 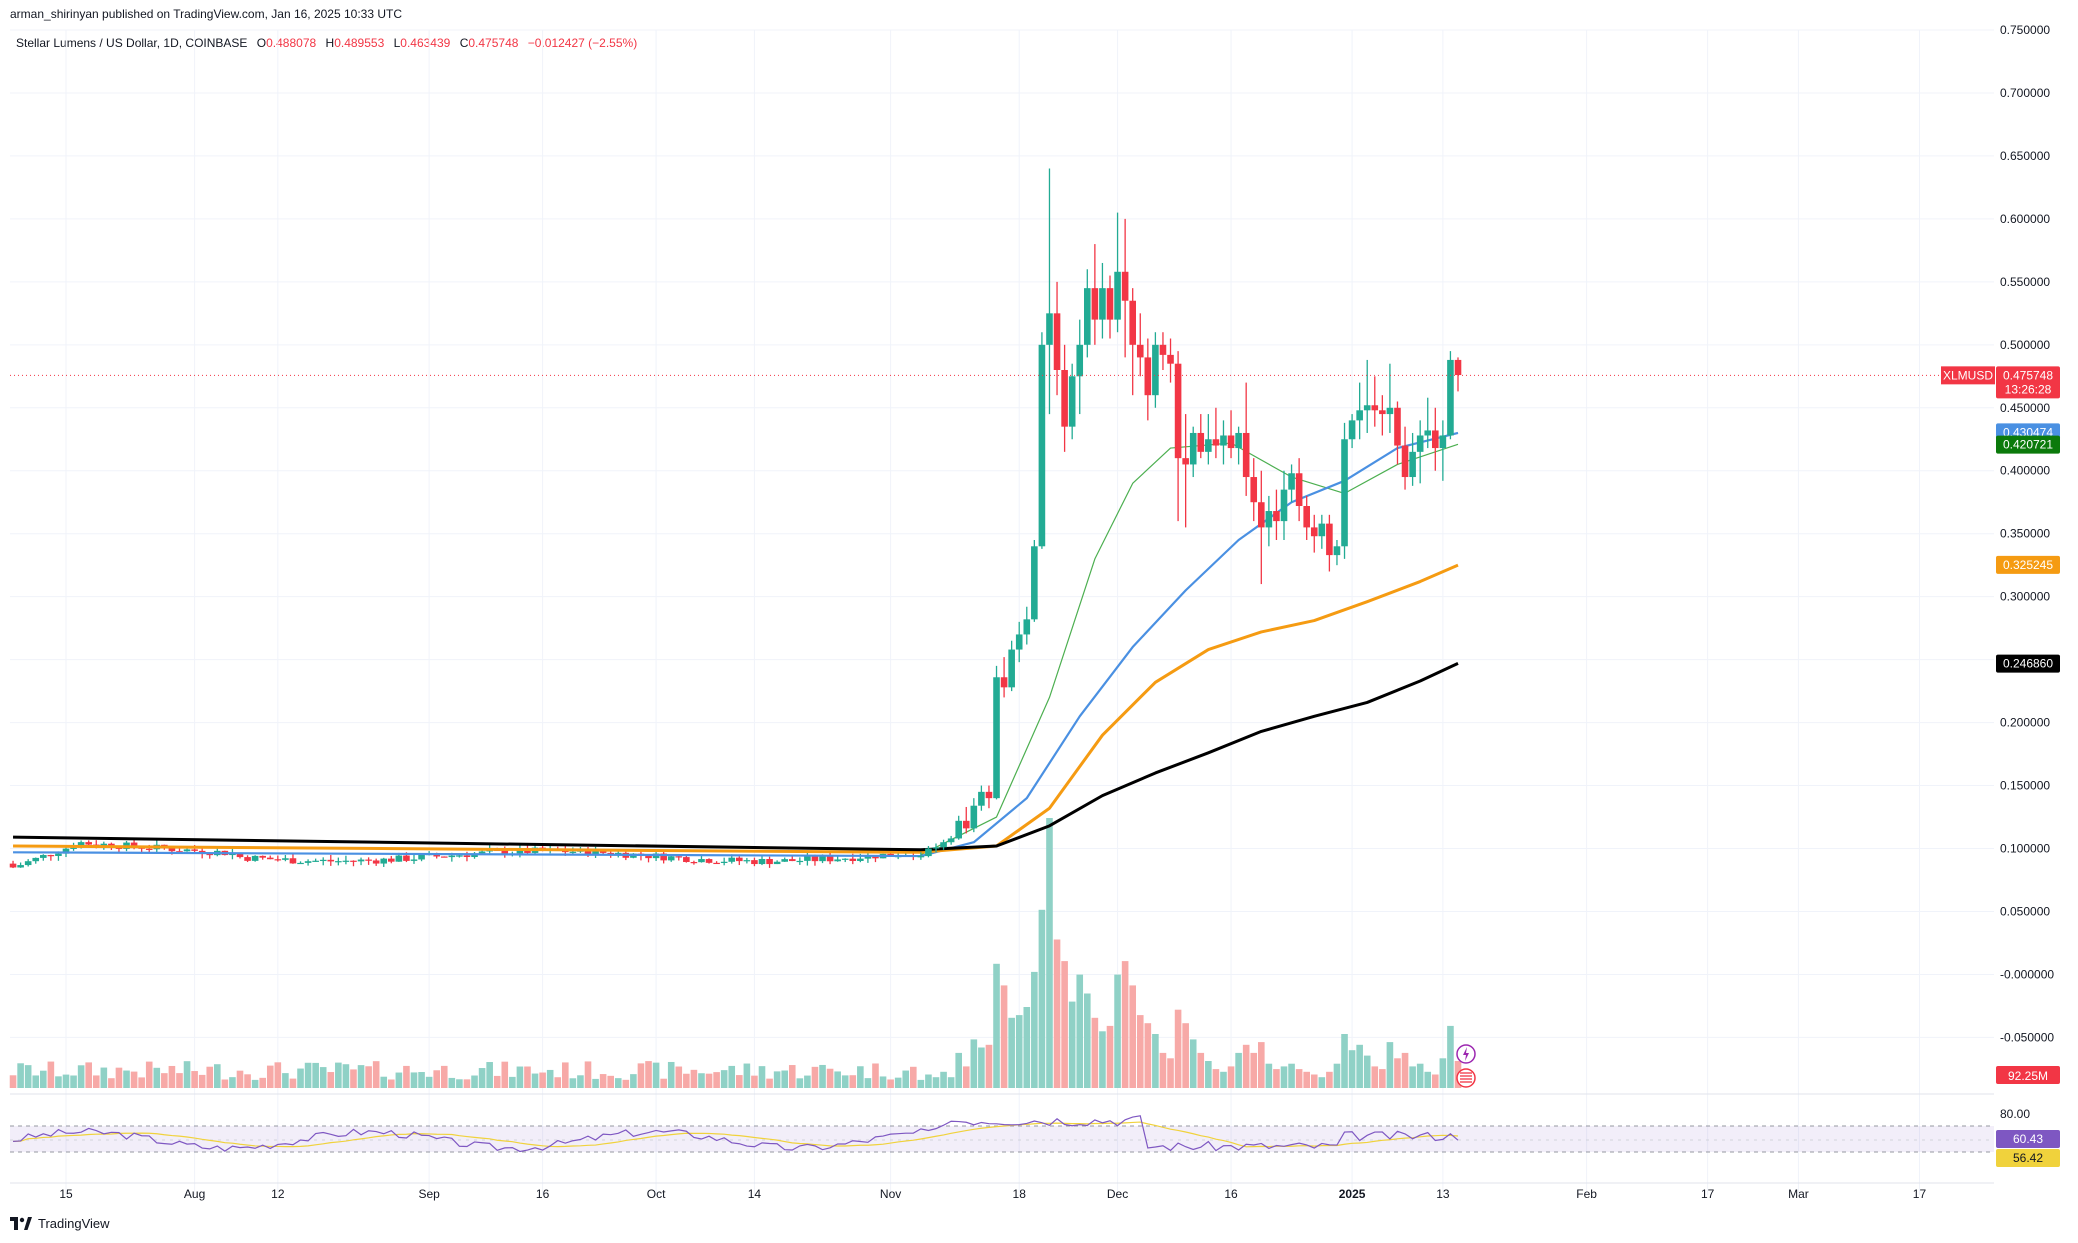 I want to click on rsi-ma-line, so click(x=736, y=1134).